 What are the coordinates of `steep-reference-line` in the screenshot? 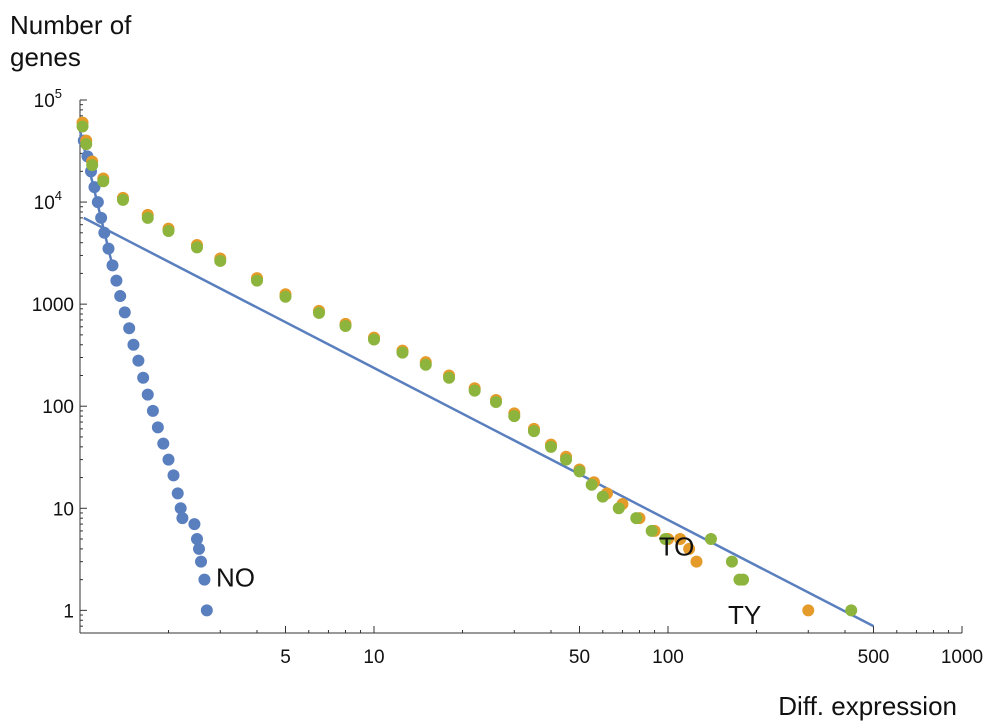 It's located at (95, 196).